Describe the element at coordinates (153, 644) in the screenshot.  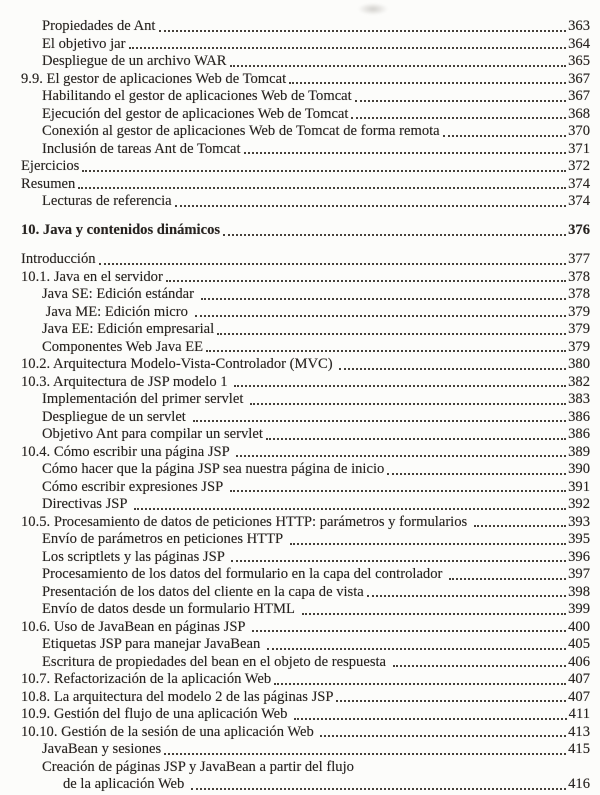
I see `toc-entry-label: Etiquetas JSP para manejar JavaBean` at that location.